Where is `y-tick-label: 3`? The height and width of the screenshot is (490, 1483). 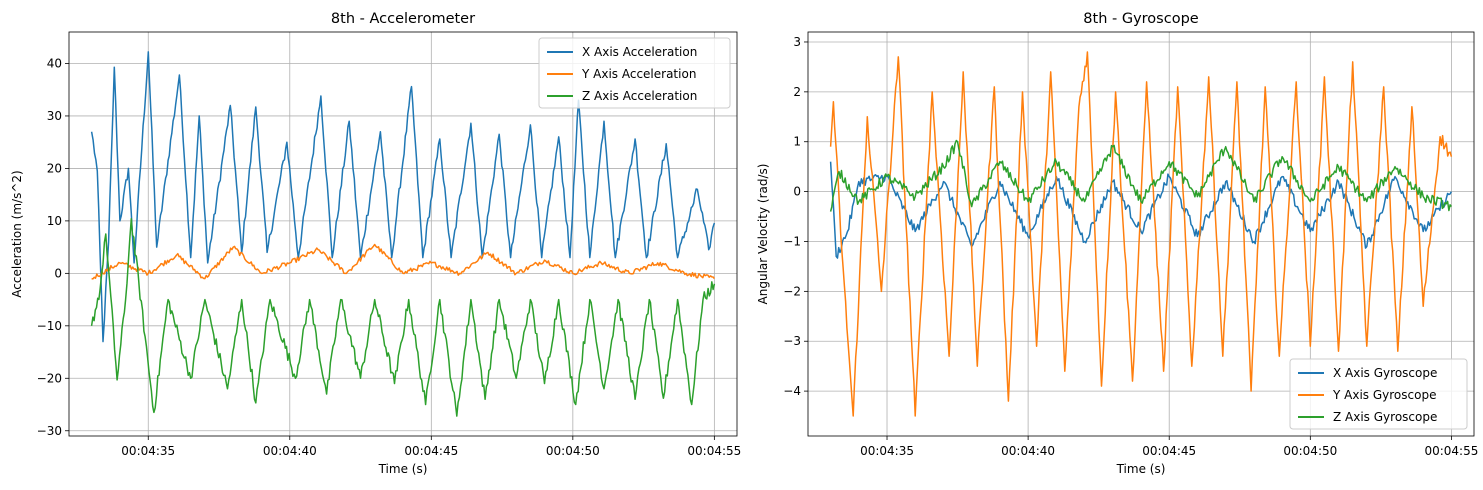 y-tick-label: 3 is located at coordinates (797, 42).